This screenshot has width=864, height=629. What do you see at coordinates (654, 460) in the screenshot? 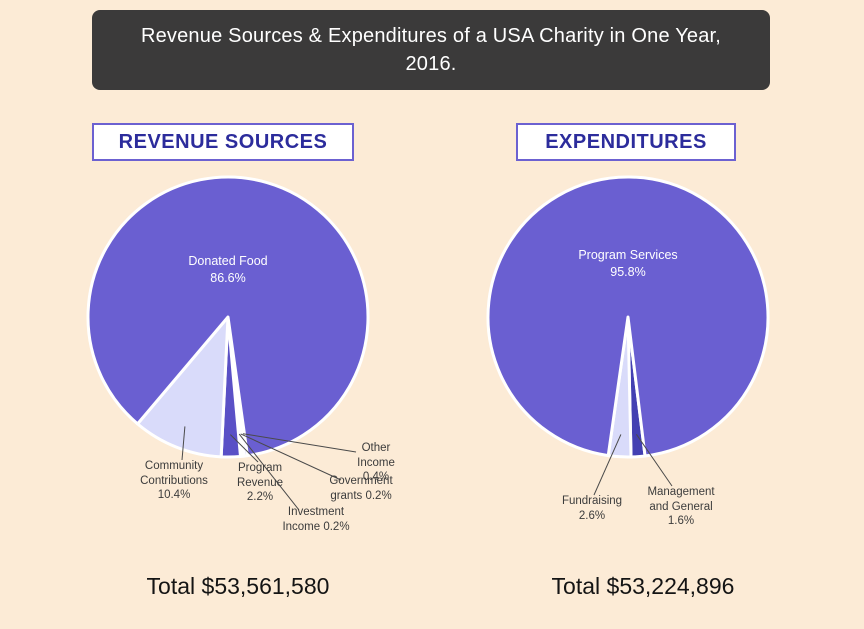
I see `leader-line-management-and-general` at bounding box center [654, 460].